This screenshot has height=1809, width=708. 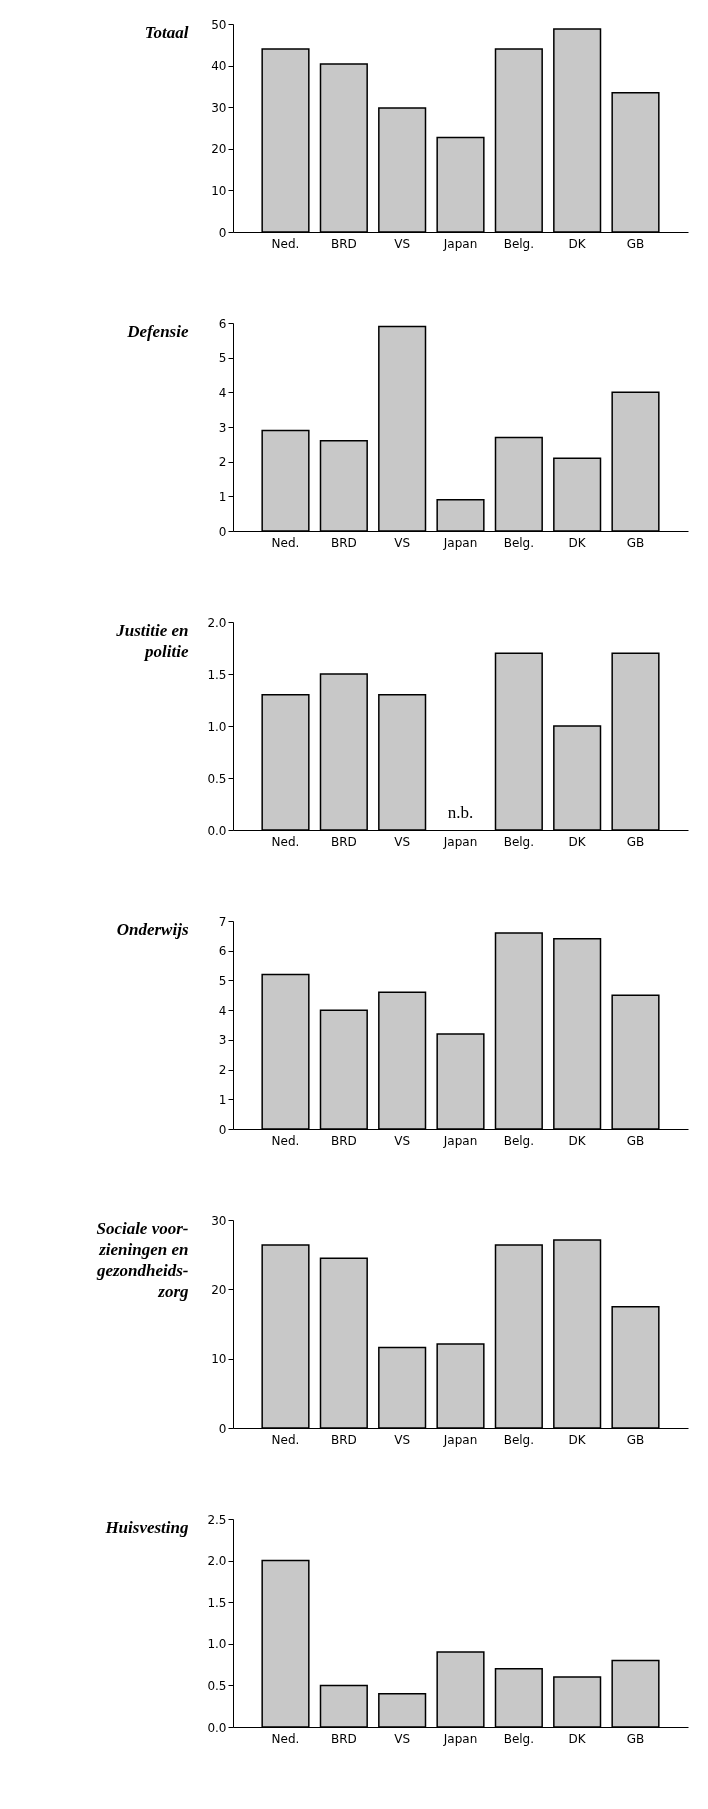 What do you see at coordinates (222, 921) in the screenshot?
I see `y-tick-label: 7` at bounding box center [222, 921].